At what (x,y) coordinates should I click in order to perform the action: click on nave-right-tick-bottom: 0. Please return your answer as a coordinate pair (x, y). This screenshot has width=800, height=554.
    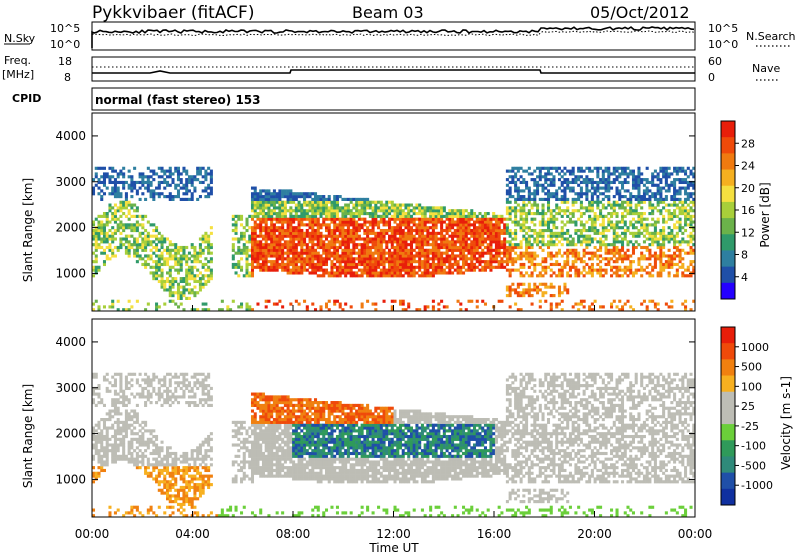
    Looking at the image, I should click on (711, 77).